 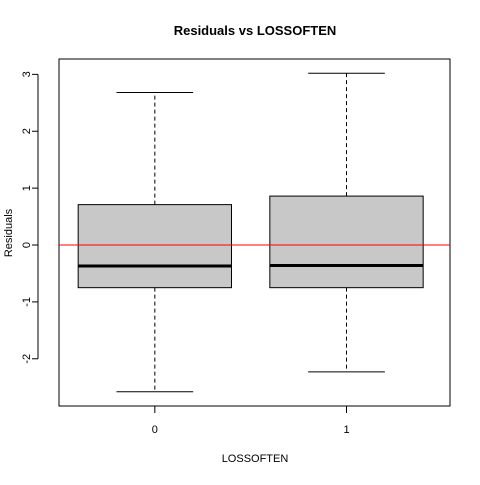 I want to click on x-axis-label: LOSSOFTEN, so click(x=255, y=459).